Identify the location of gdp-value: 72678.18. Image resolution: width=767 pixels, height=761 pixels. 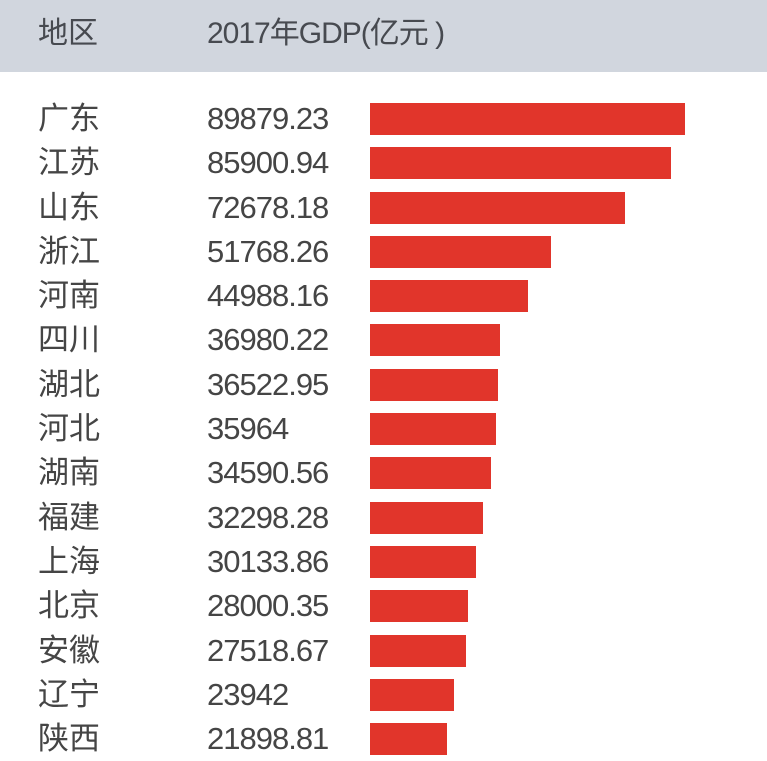
(268, 207).